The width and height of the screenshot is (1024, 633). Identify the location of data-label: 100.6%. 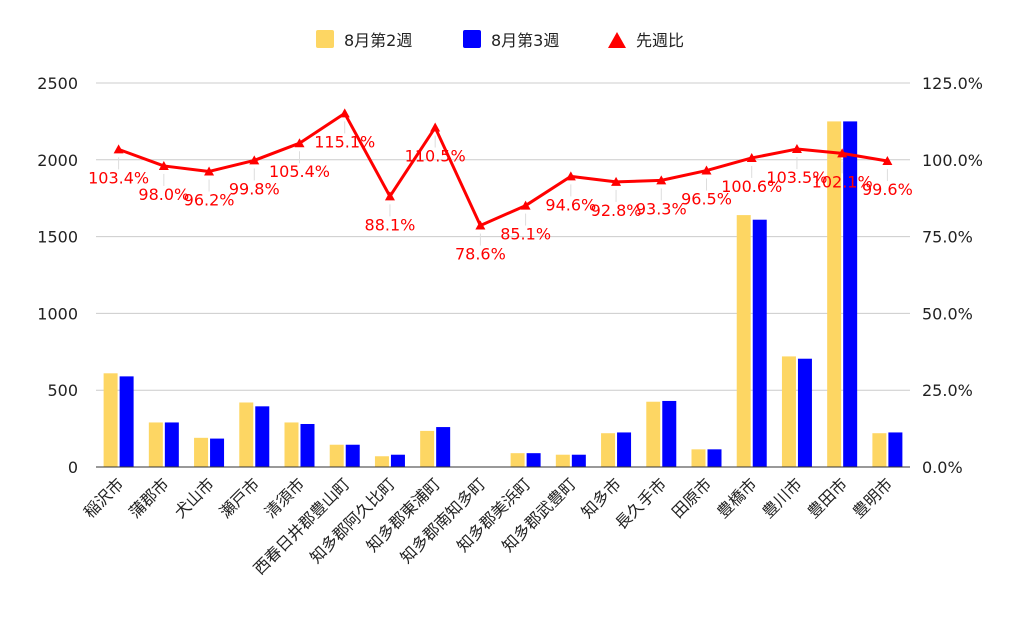
(751, 186).